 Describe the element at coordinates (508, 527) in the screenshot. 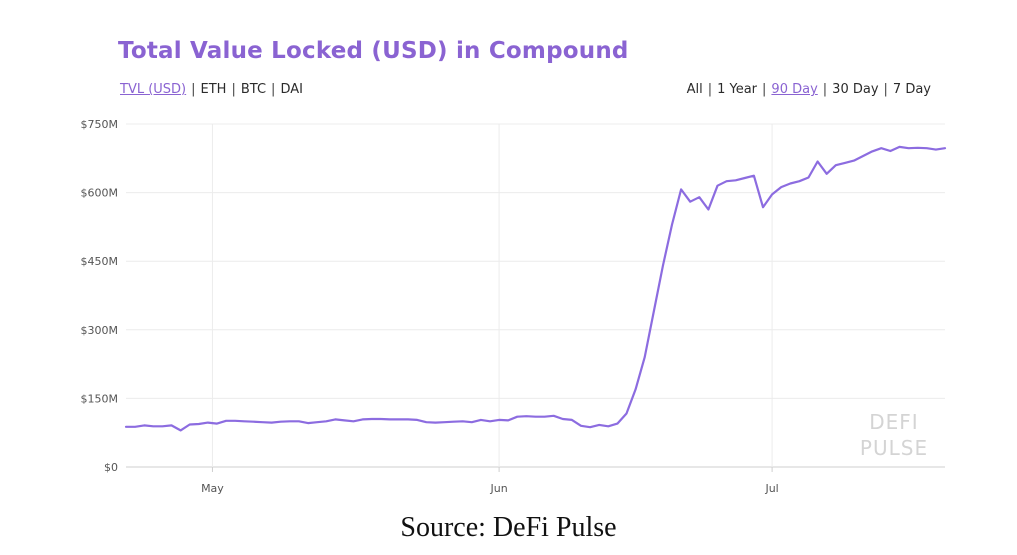

I see `source-caption: Source: DeFi Pulse` at that location.